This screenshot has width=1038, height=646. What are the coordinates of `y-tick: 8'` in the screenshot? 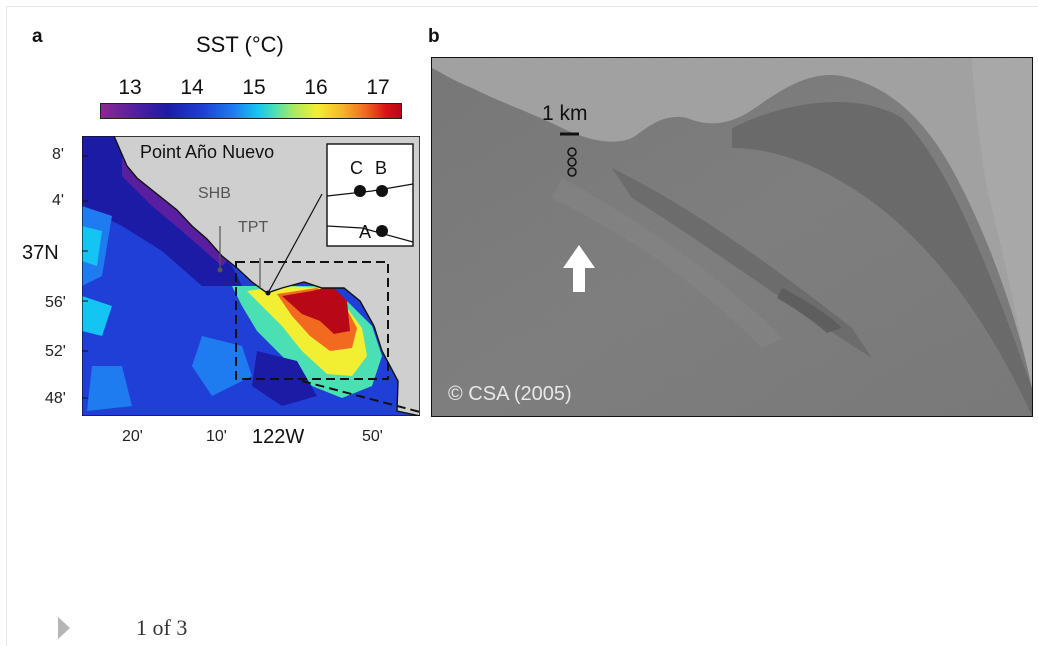 It's located at (58, 154).